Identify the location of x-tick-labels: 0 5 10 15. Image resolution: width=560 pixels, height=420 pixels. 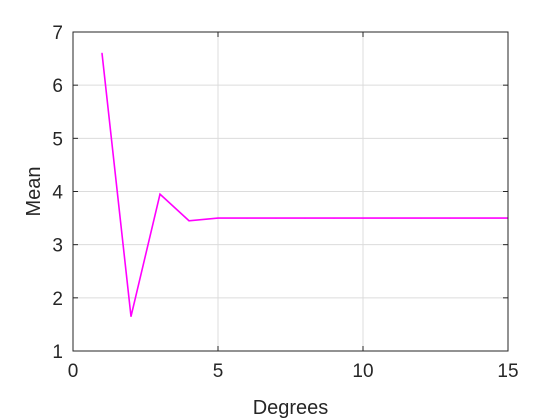
(293, 371).